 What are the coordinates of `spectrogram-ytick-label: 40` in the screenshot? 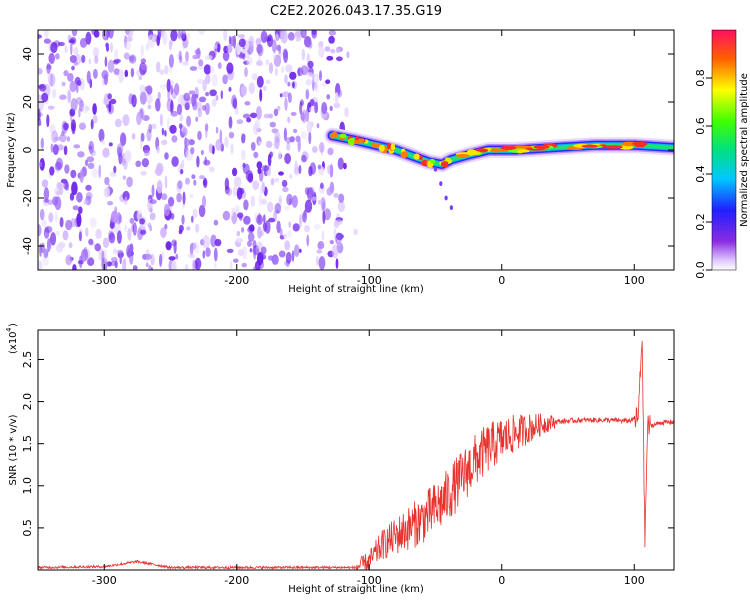 It's located at (27, 54).